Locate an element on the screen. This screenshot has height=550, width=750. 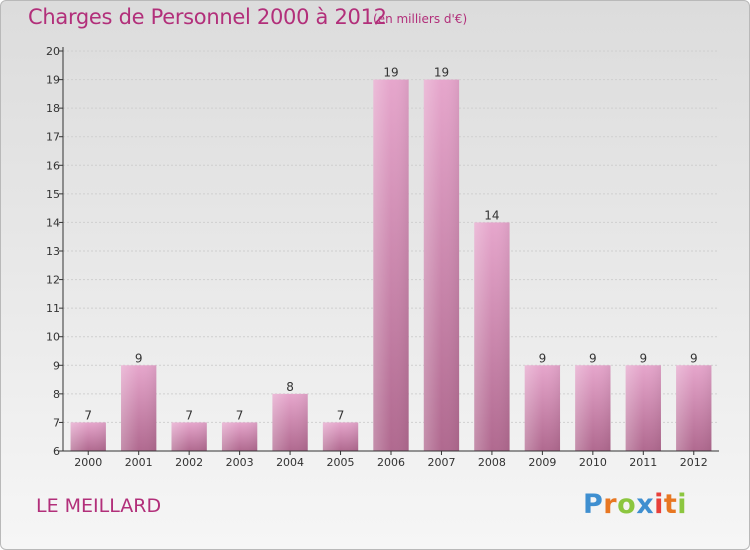
x-tick-label: 2002 is located at coordinates (189, 462).